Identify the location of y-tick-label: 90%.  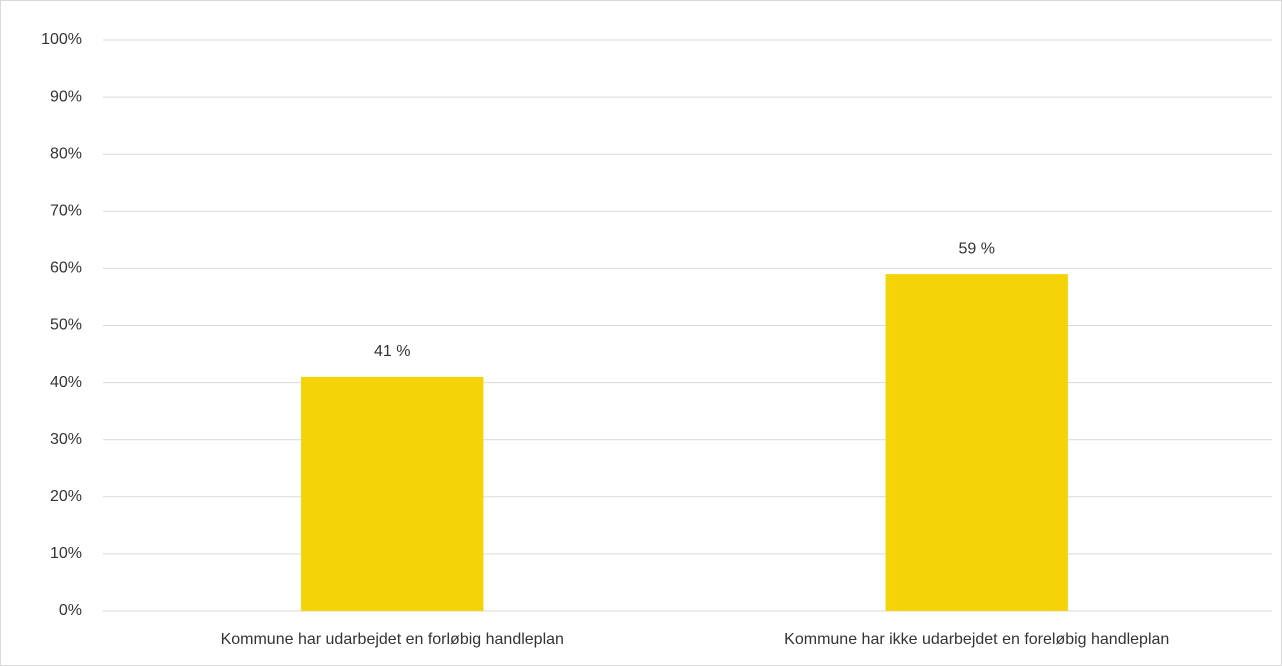
(66, 96).